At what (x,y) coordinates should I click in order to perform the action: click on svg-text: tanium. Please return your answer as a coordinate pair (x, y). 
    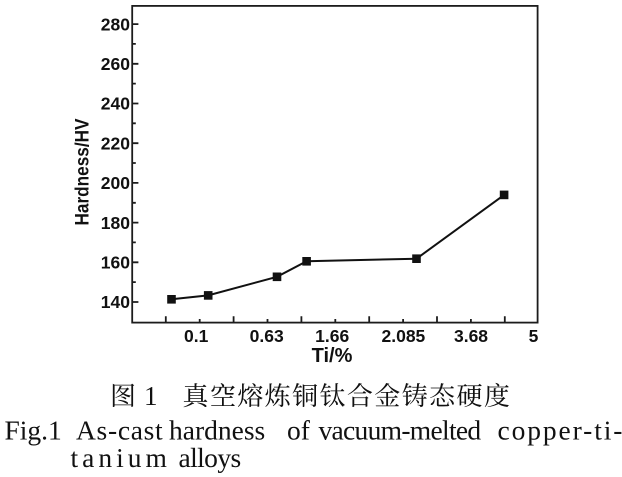
    Looking at the image, I should click on (121, 457).